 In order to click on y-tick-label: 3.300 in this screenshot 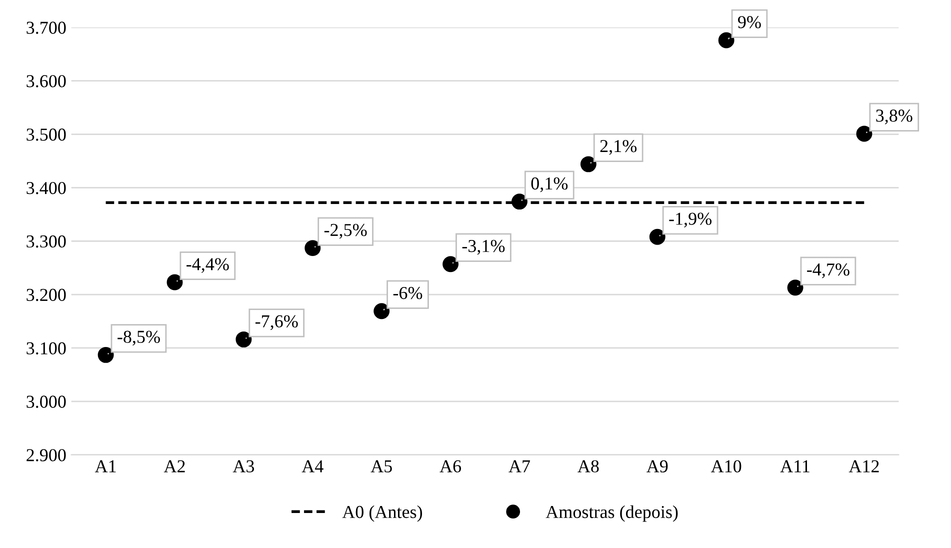, I will do `click(46, 241)`.